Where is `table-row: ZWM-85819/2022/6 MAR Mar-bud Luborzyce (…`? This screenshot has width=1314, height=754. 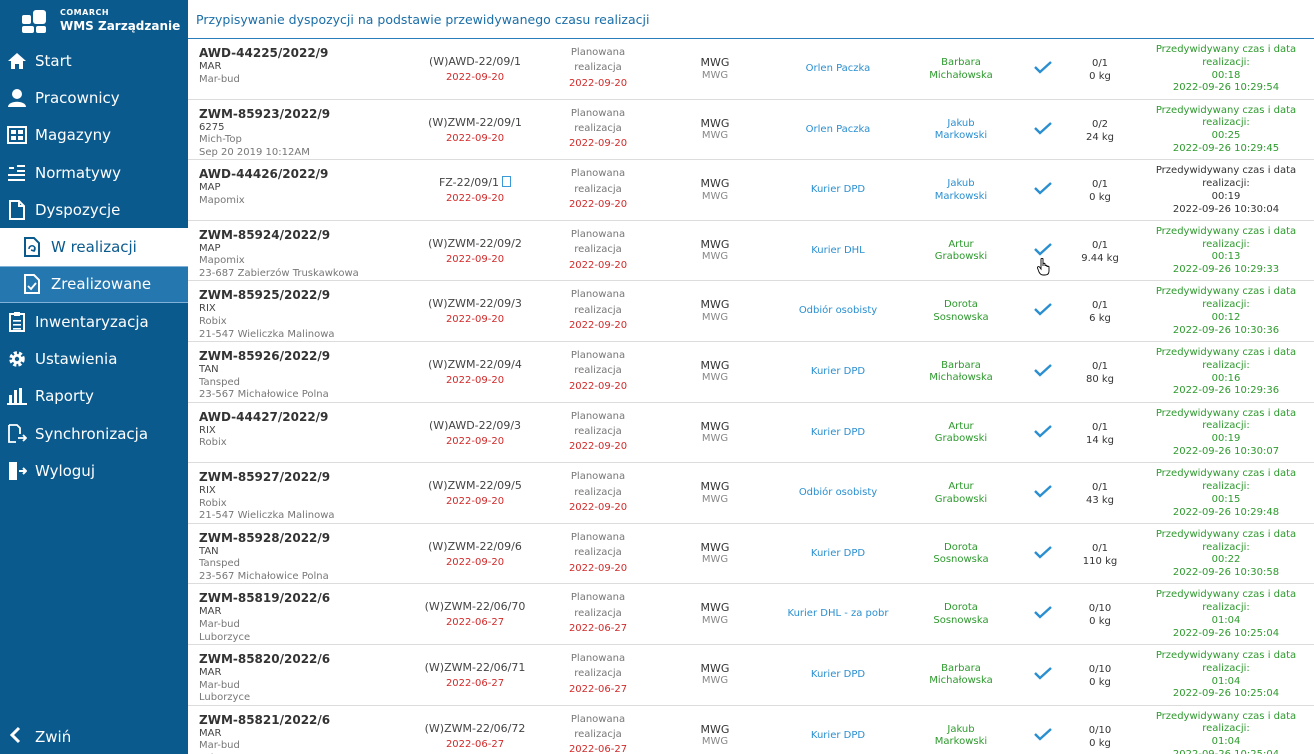 table-row: ZWM-85819/2022/6 MAR Mar-bud Luborzyce (… is located at coordinates (751, 614).